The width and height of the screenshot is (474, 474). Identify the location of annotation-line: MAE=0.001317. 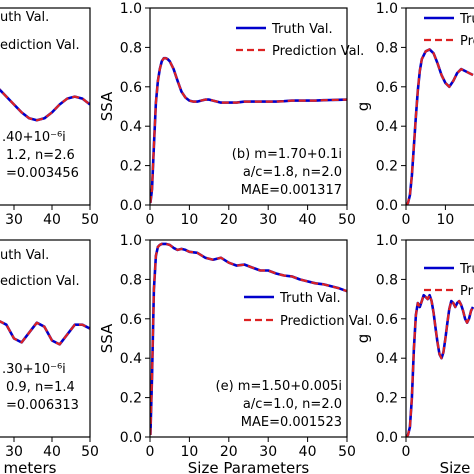
(291, 190).